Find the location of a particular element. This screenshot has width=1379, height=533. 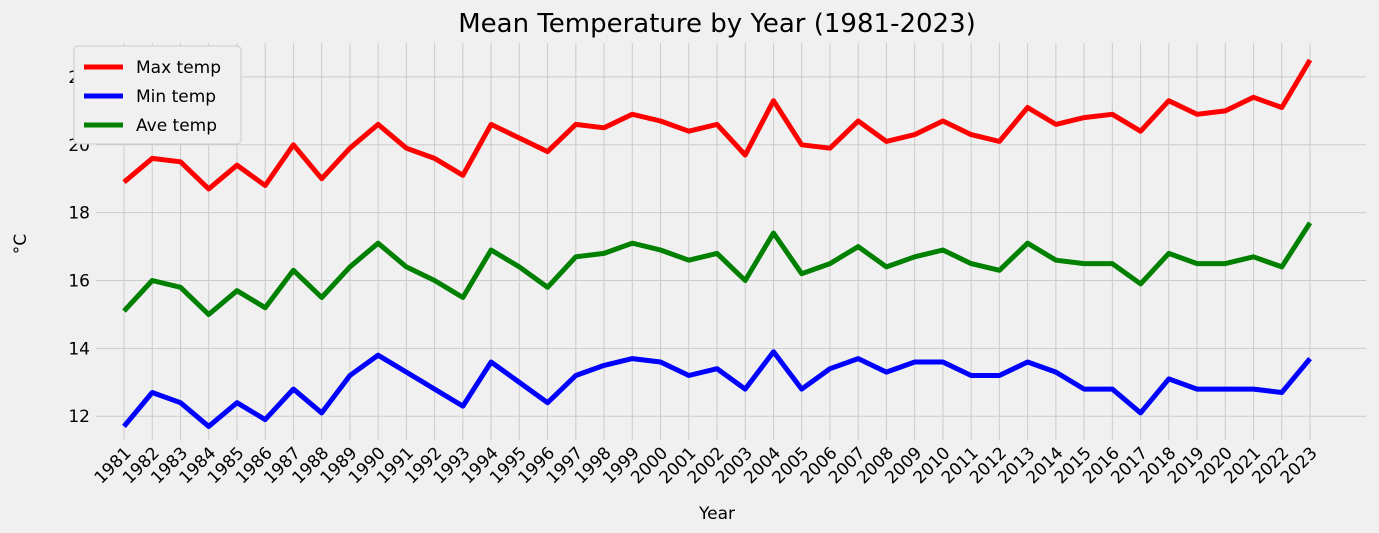

legend-label: Max temp is located at coordinates (178, 68).